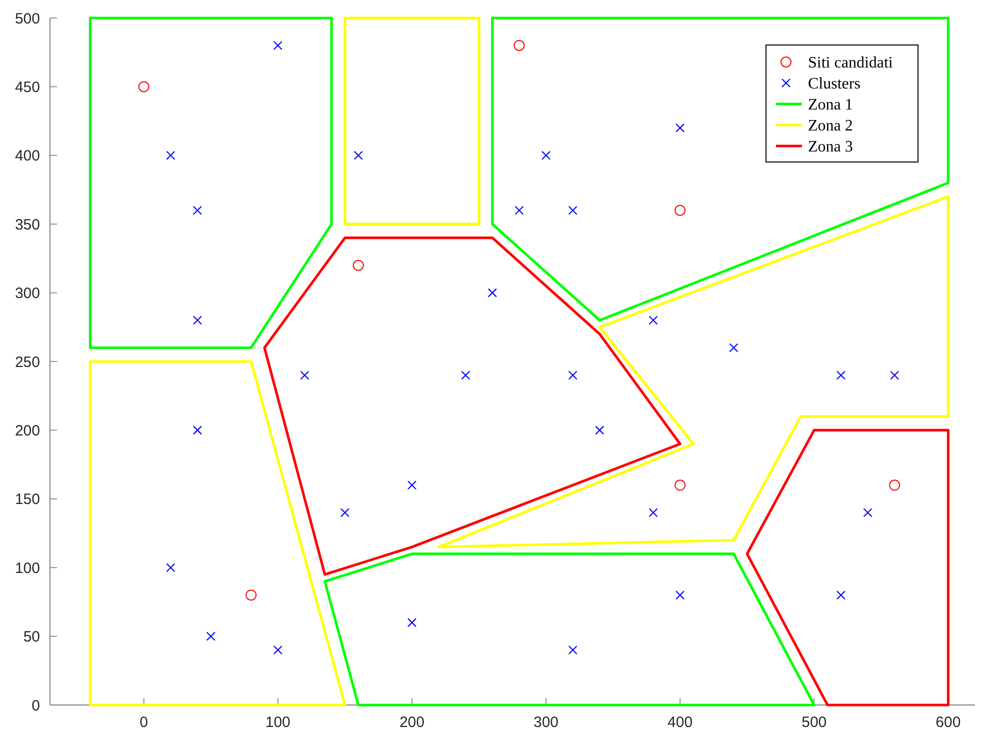  What do you see at coordinates (948, 722) in the screenshot?
I see `x-tick-label: 600` at bounding box center [948, 722].